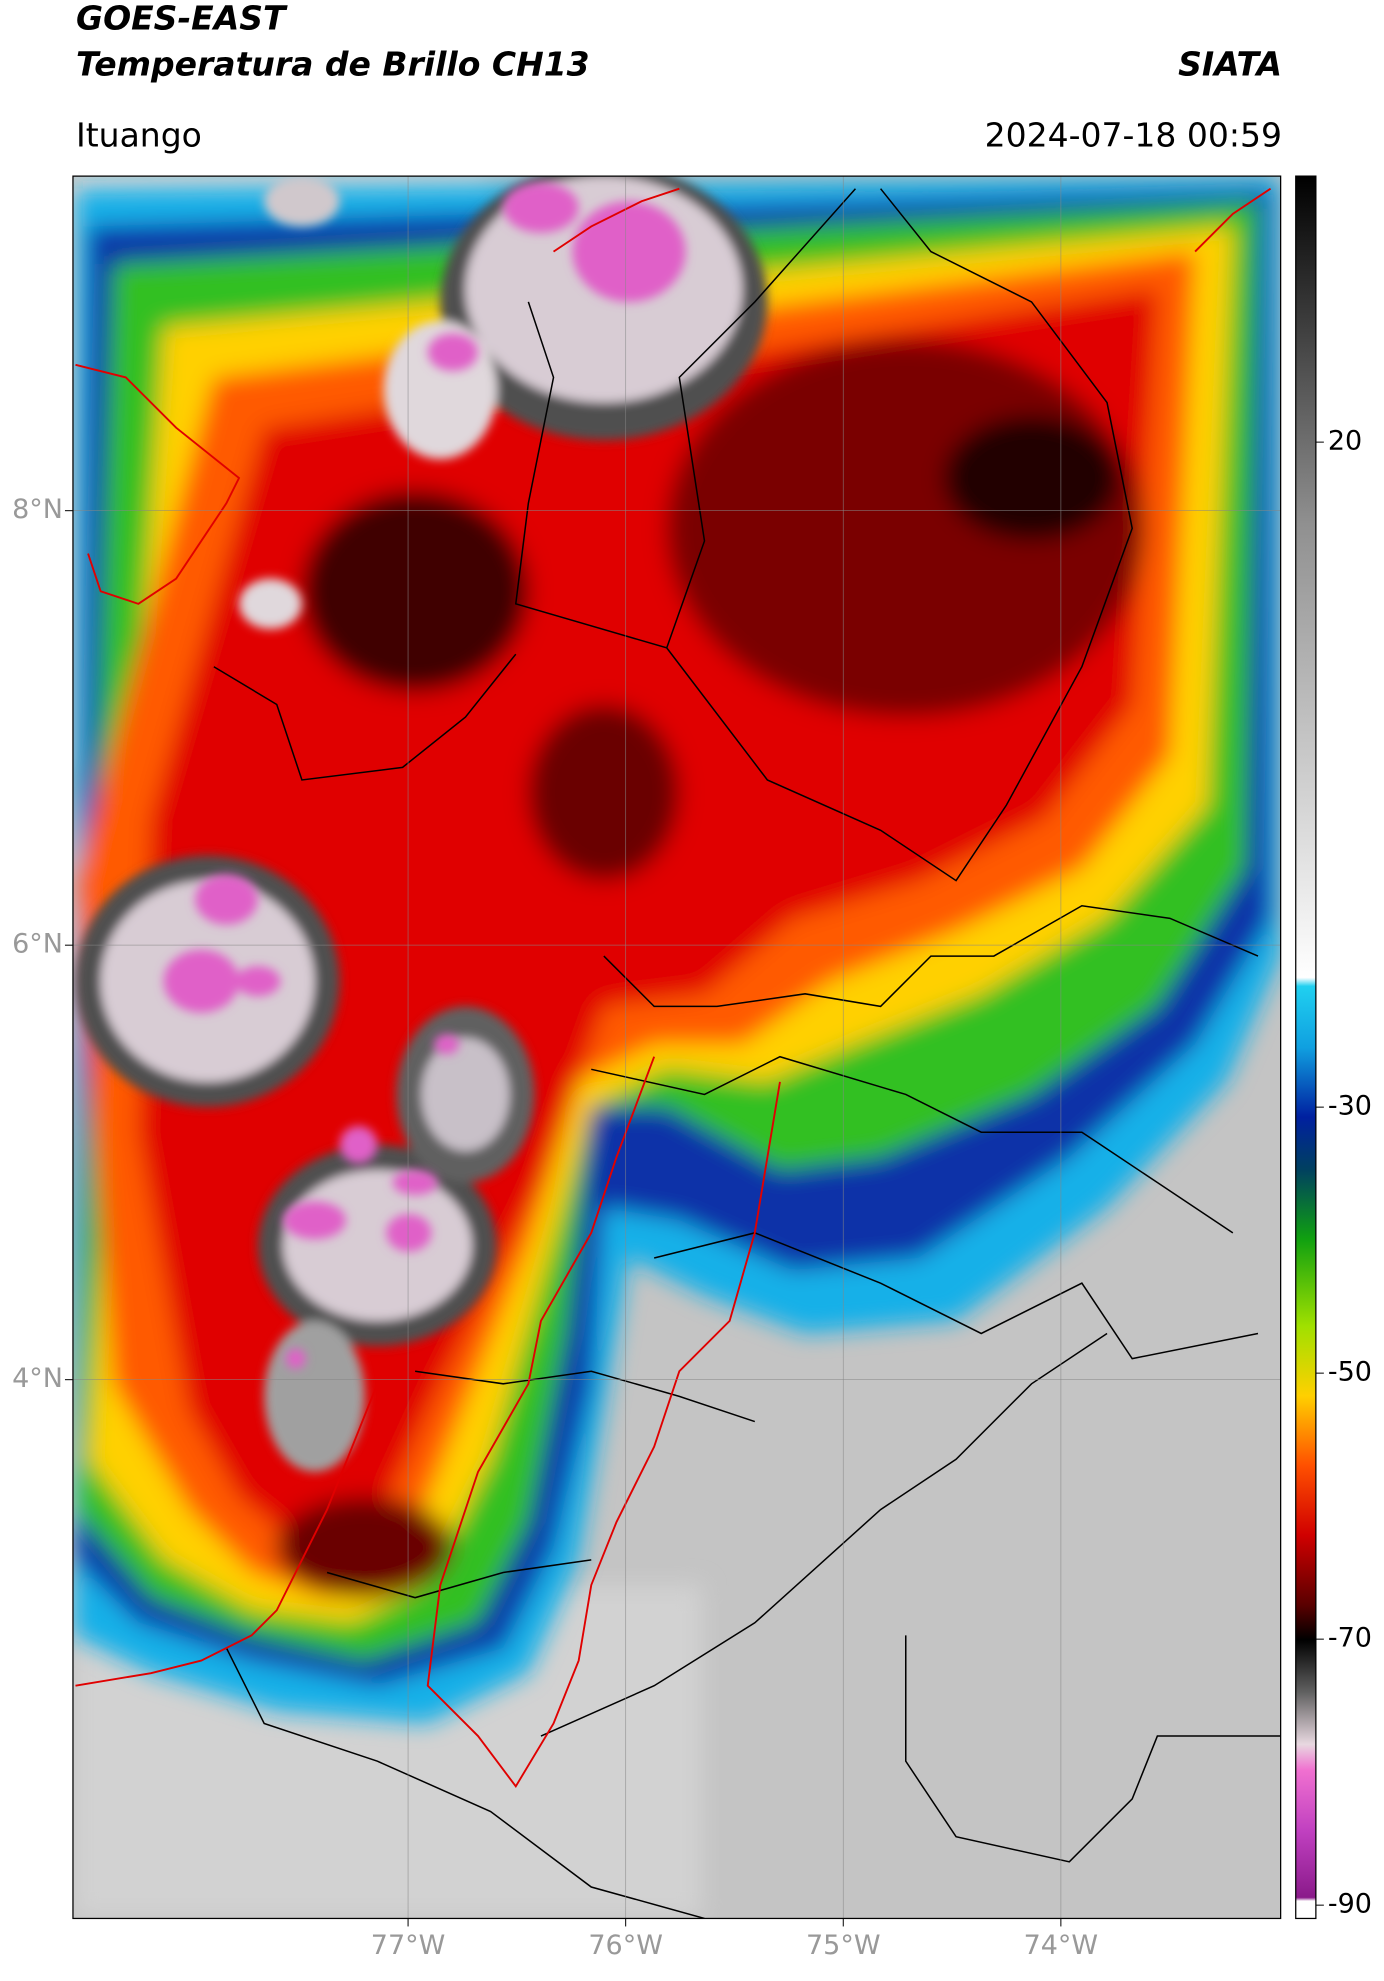  Describe the element at coordinates (1306, 1047) in the screenshot. I see `colorbar` at that location.